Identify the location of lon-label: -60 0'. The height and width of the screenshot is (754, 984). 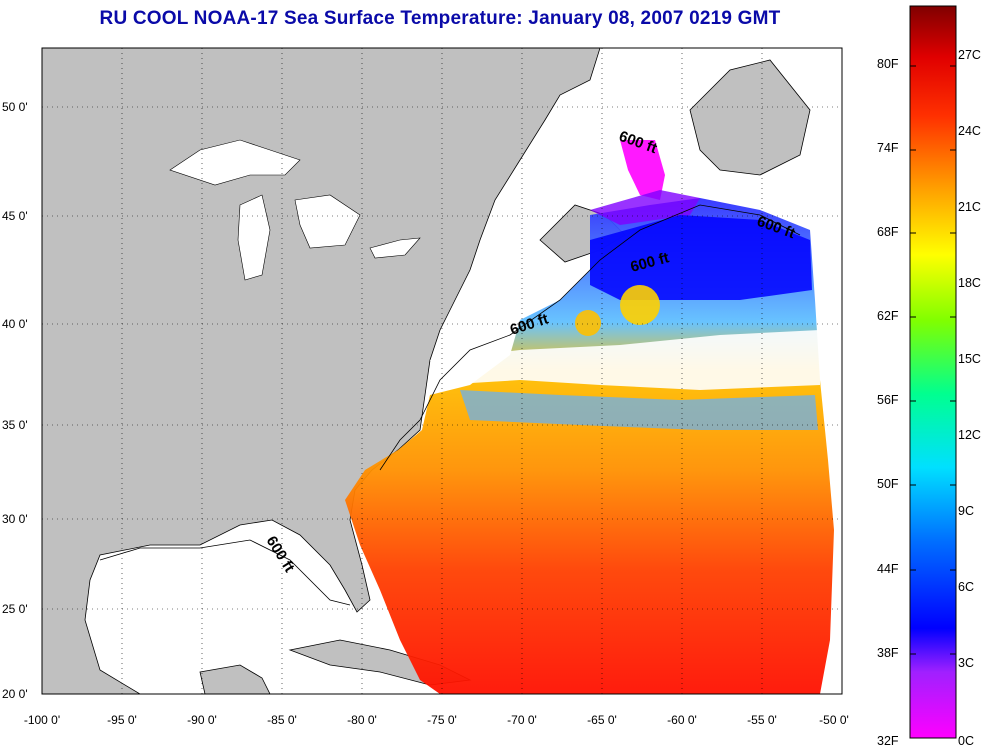
(682, 720).